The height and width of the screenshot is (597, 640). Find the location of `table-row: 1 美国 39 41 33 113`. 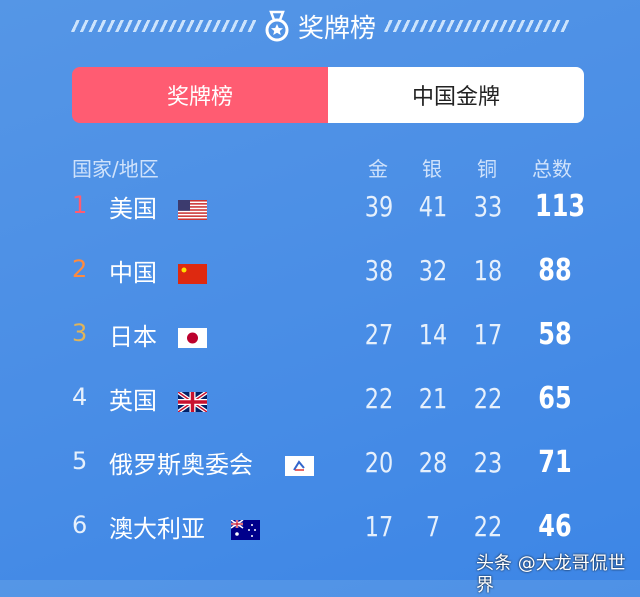

table-row: 1 美国 39 41 33 113 is located at coordinates (320, 210).